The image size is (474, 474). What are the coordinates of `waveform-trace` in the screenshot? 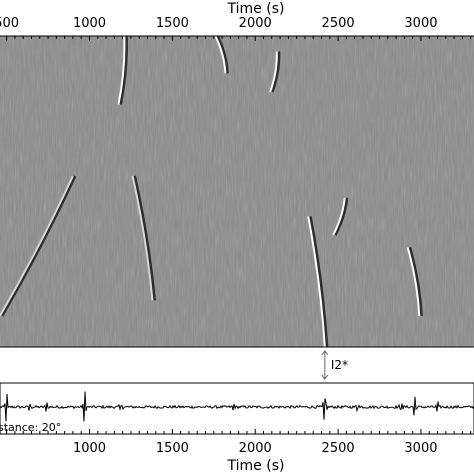 It's located at (237, 406).